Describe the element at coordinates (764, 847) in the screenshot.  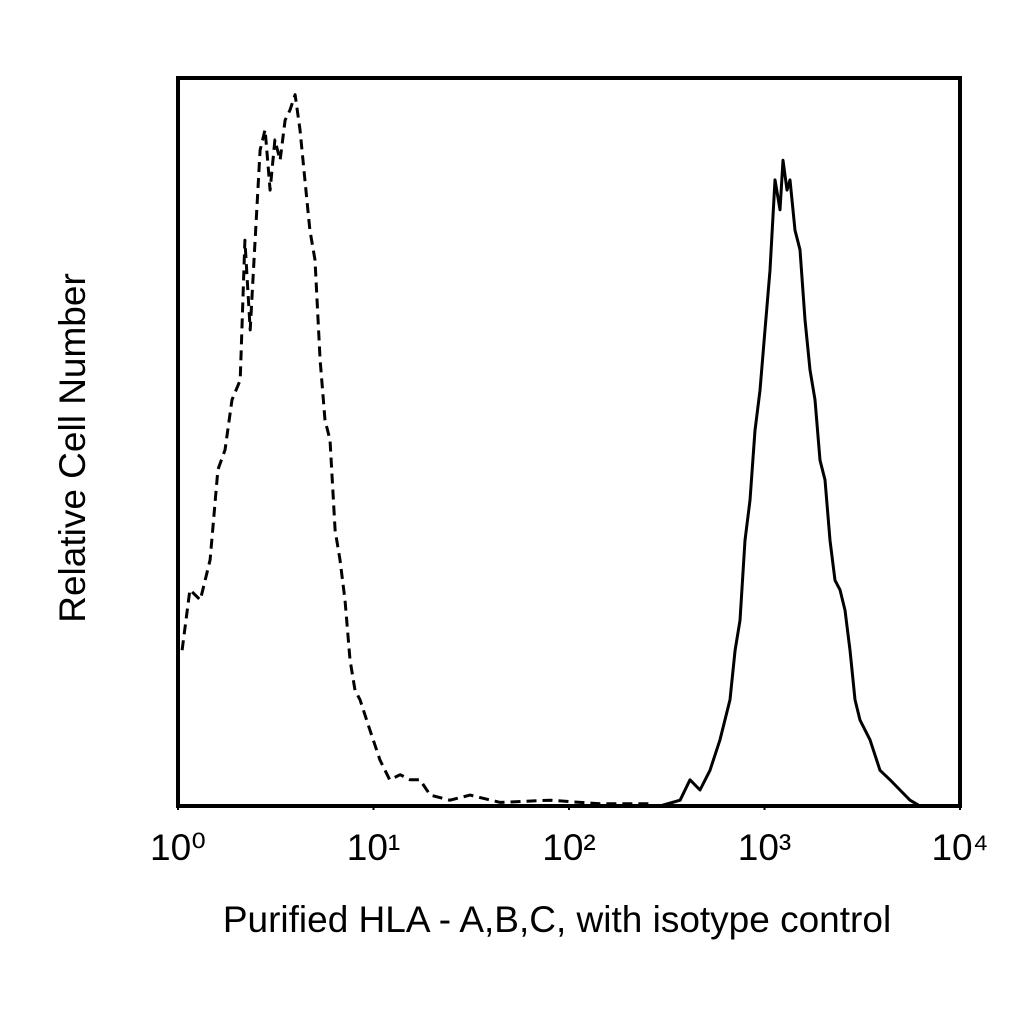
I see `x-tick-label: 10³` at that location.